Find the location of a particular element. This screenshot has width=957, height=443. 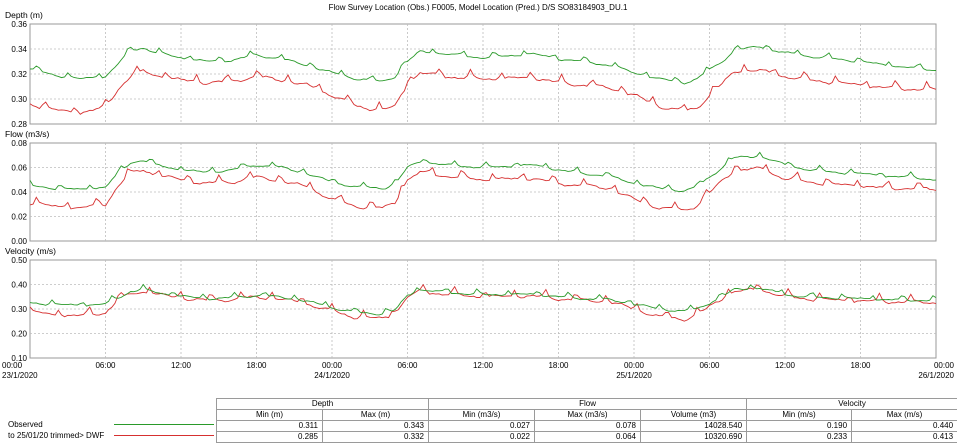

y-tick-label: 0.28 is located at coordinates (19, 124).